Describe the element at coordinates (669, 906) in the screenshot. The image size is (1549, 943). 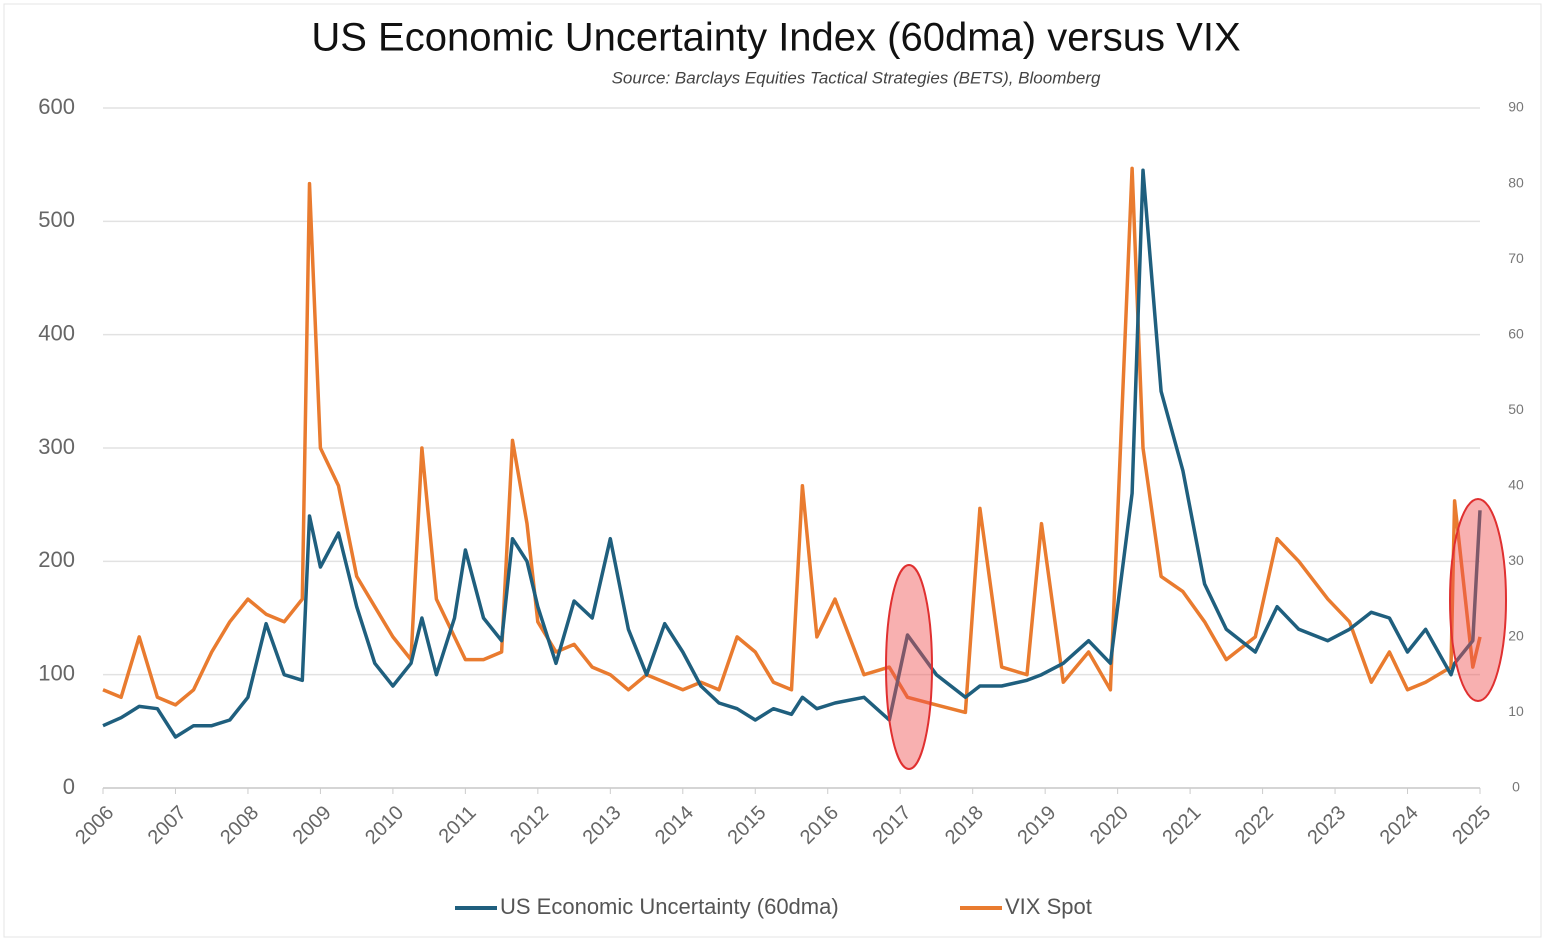
I see `legend-label: US Economic Uncertainty (60dma)` at that location.